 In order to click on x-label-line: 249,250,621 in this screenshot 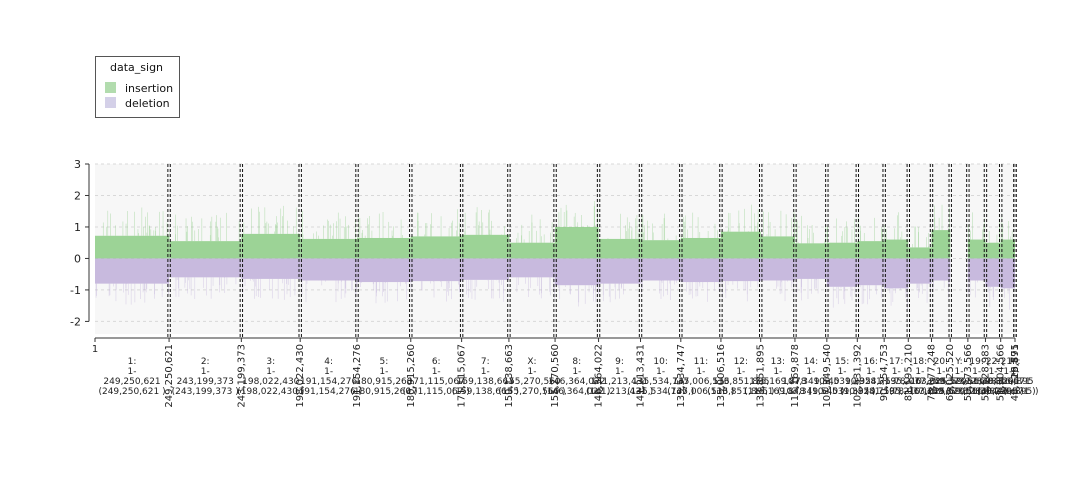, I will do `click(131, 382)`.